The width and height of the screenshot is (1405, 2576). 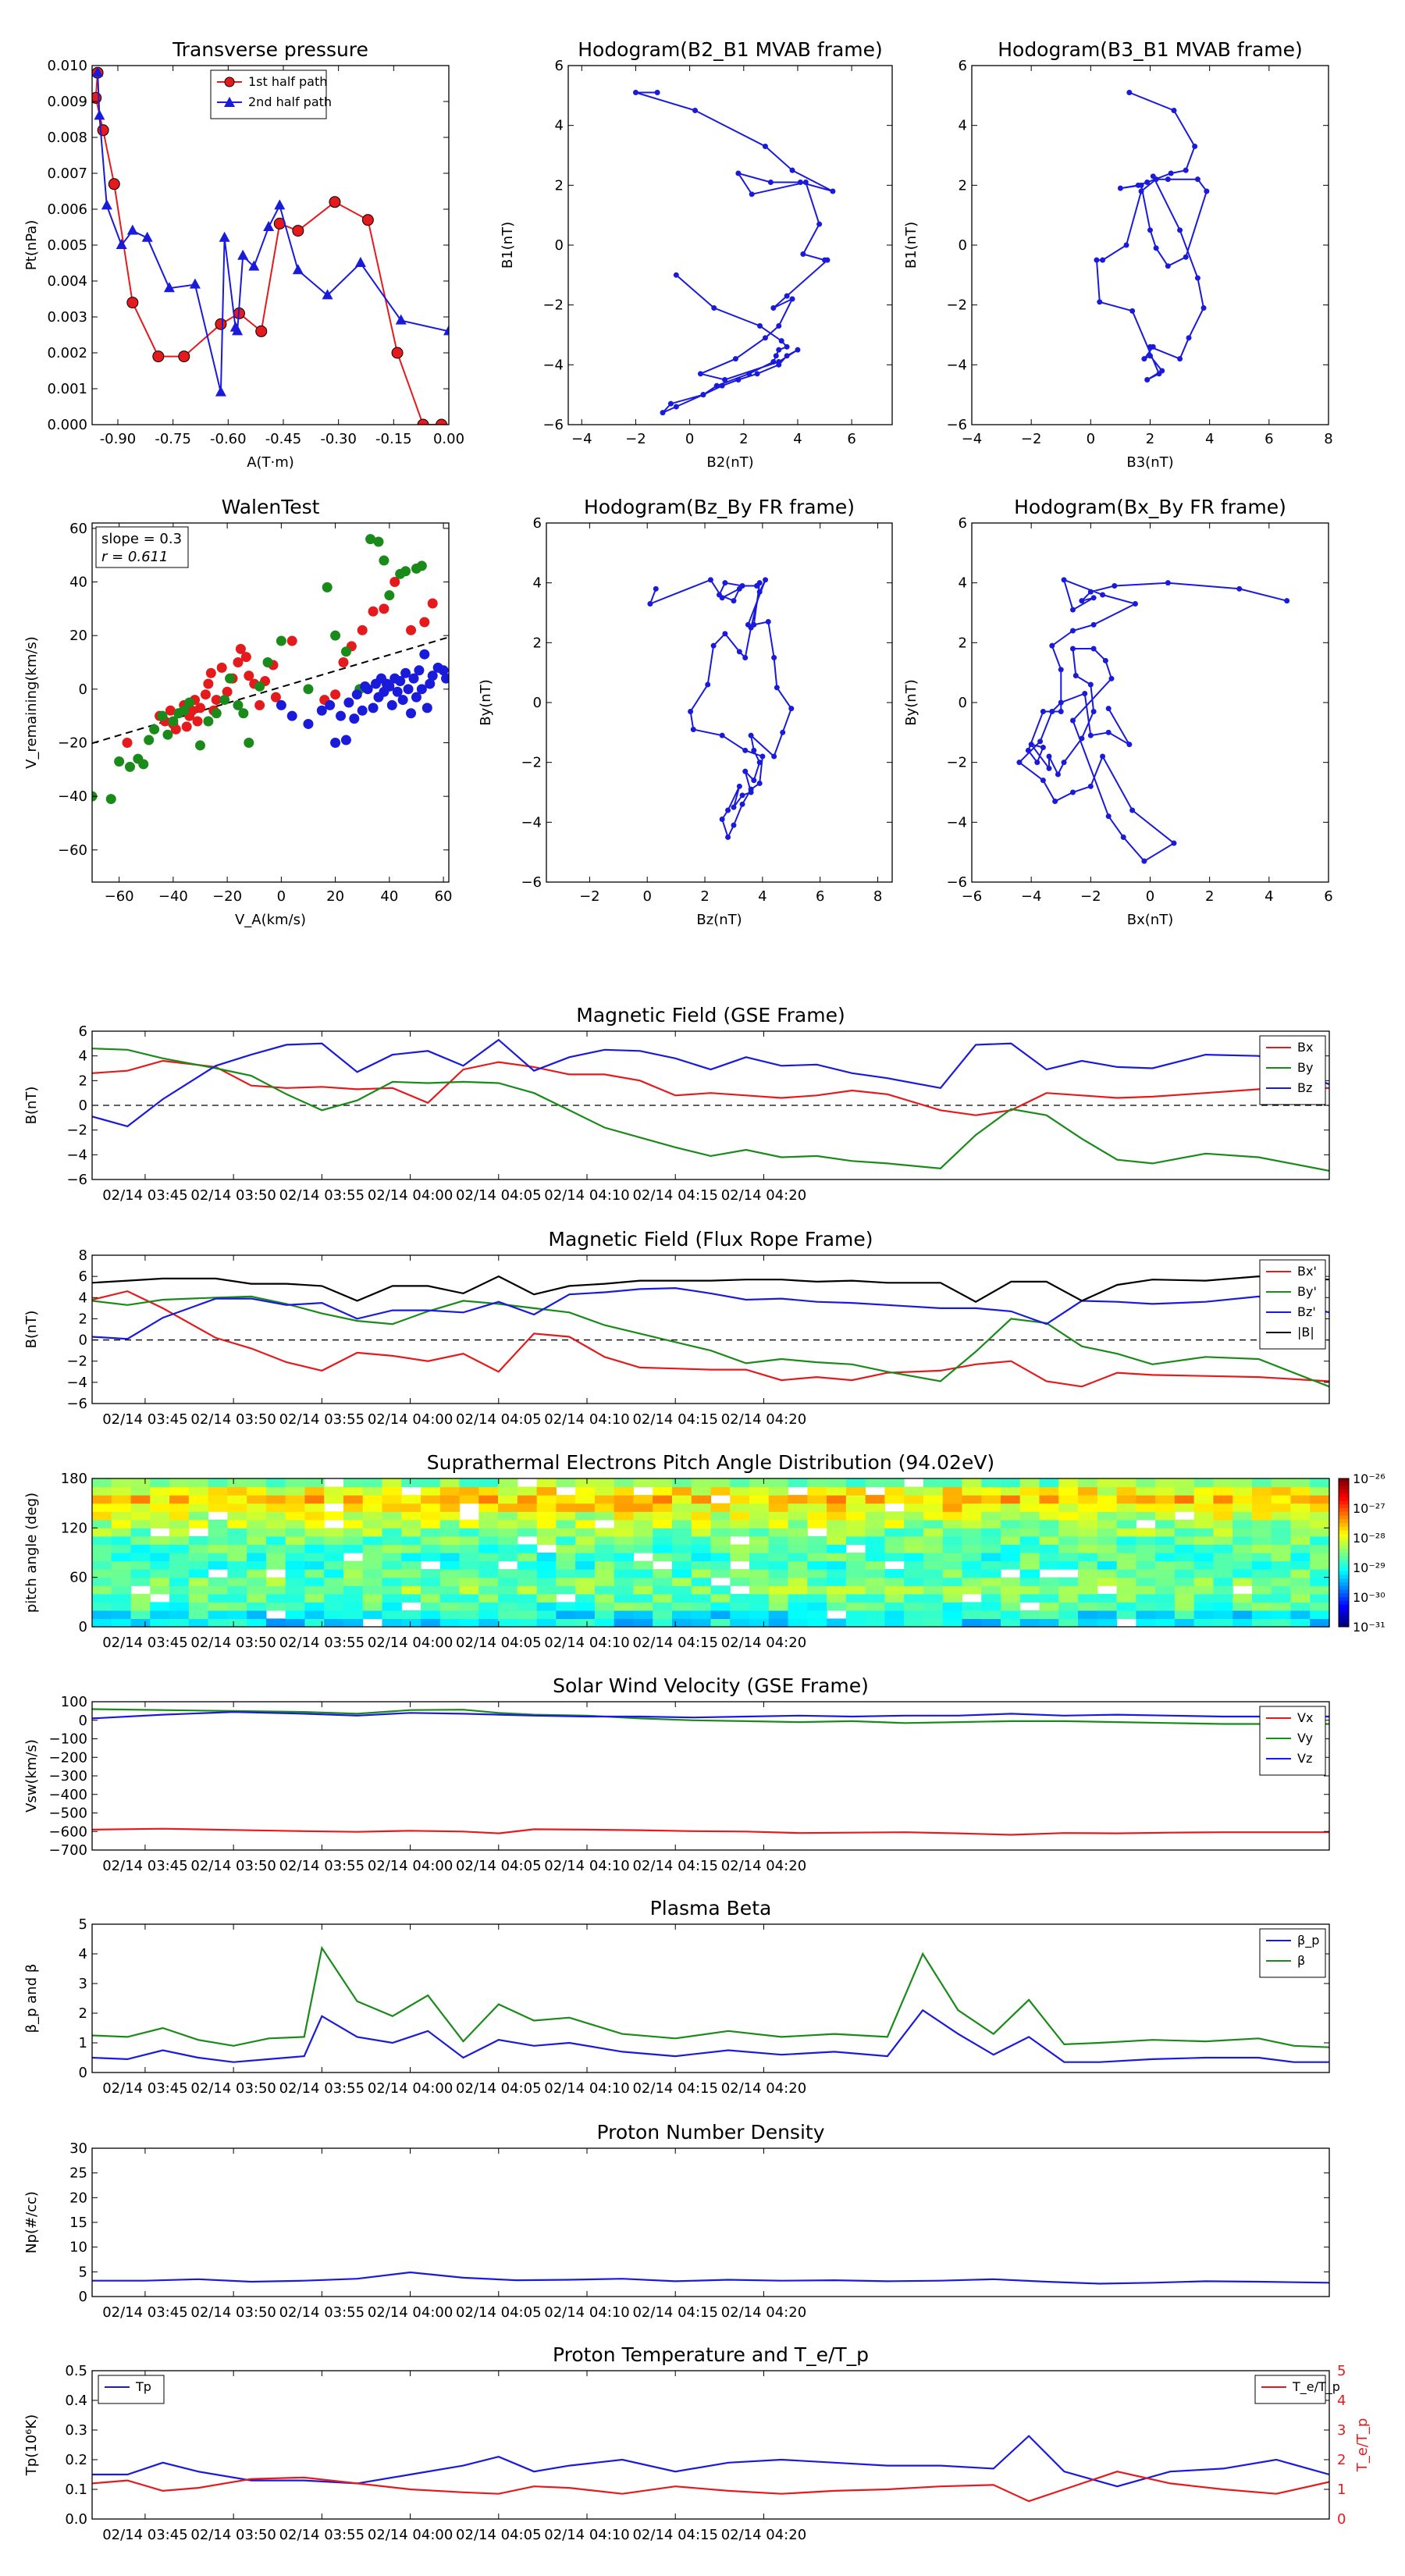 I want to click on annotation-slope: slope = 0.3, so click(x=142, y=539).